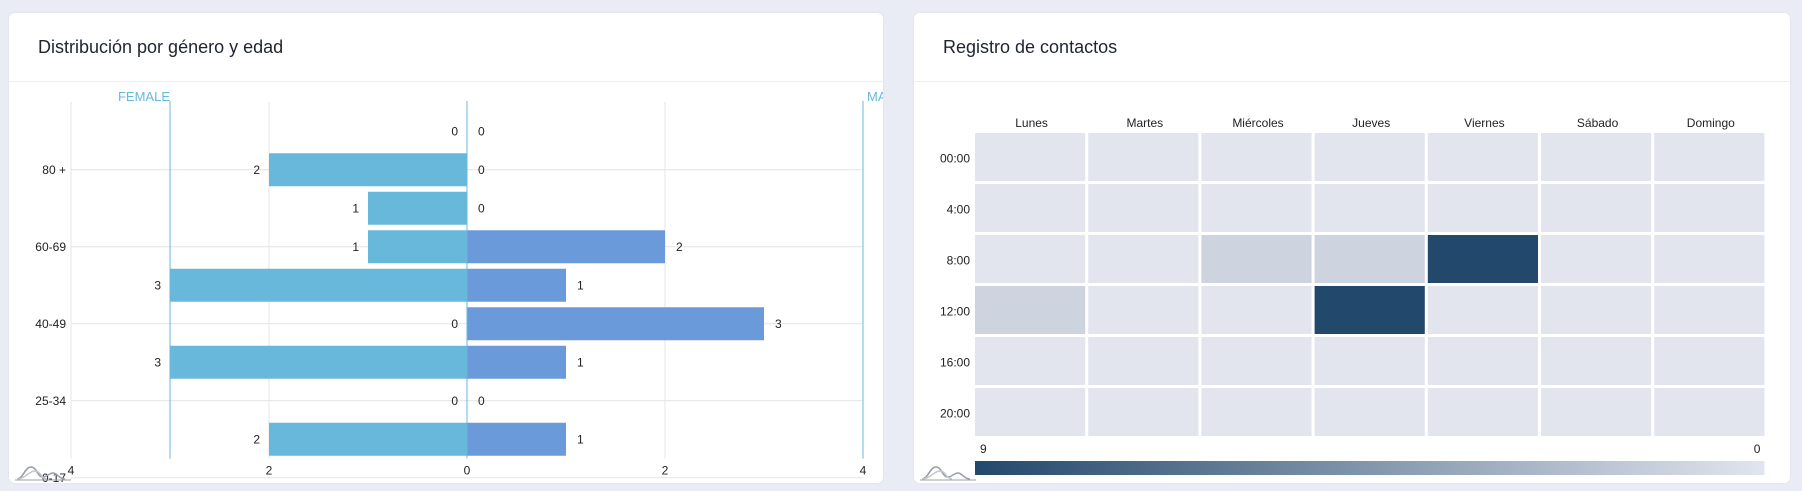 The image size is (1802, 491). What do you see at coordinates (467, 471) in the screenshot?
I see `x-tick-label: 0` at bounding box center [467, 471].